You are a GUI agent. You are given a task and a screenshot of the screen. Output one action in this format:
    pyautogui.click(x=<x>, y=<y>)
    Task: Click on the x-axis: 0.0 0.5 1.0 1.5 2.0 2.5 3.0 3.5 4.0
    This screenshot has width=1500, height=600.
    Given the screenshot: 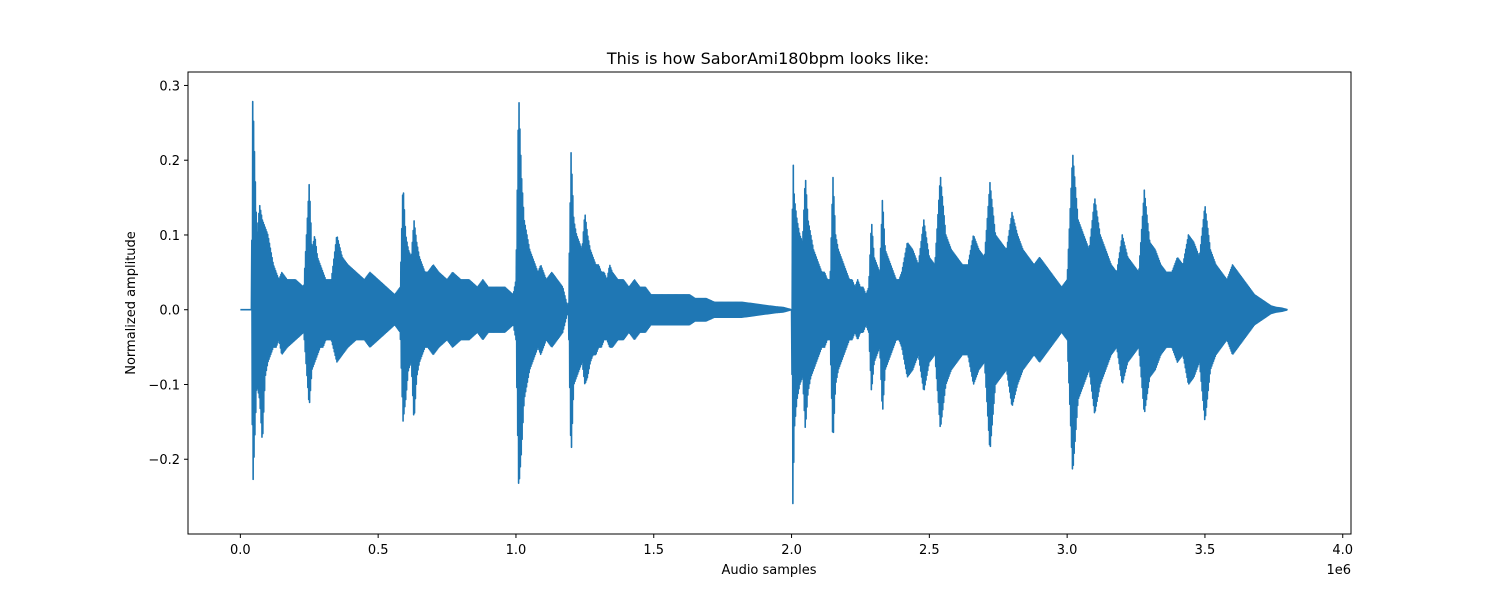 What is the action you would take?
    pyautogui.click(x=791, y=546)
    